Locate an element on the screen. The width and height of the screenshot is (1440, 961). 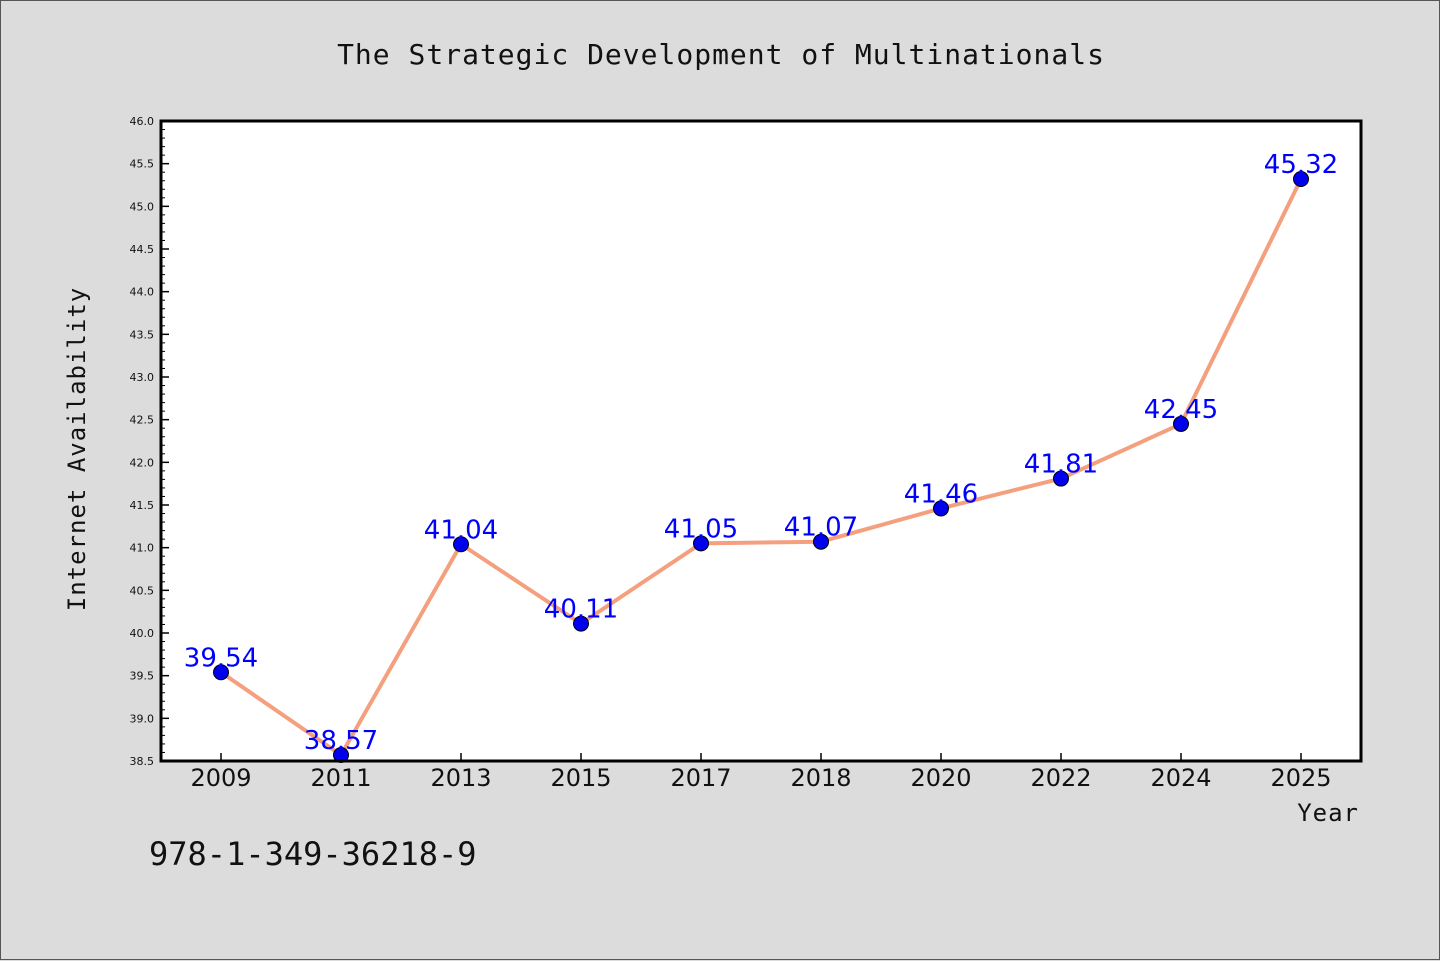
data-label: 40.11 is located at coordinates (581, 610).